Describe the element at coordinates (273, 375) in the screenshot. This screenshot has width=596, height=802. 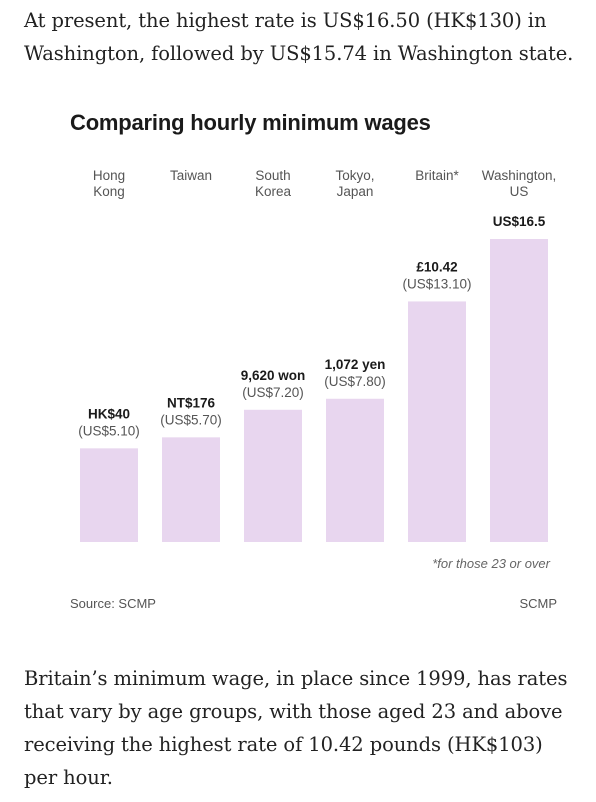
I see `local-value-label: 9,620 won` at that location.